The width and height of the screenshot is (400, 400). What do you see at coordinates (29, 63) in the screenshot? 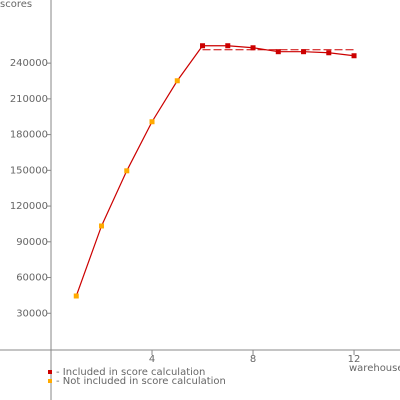
I see `y-tick-label: 240000` at bounding box center [29, 63].